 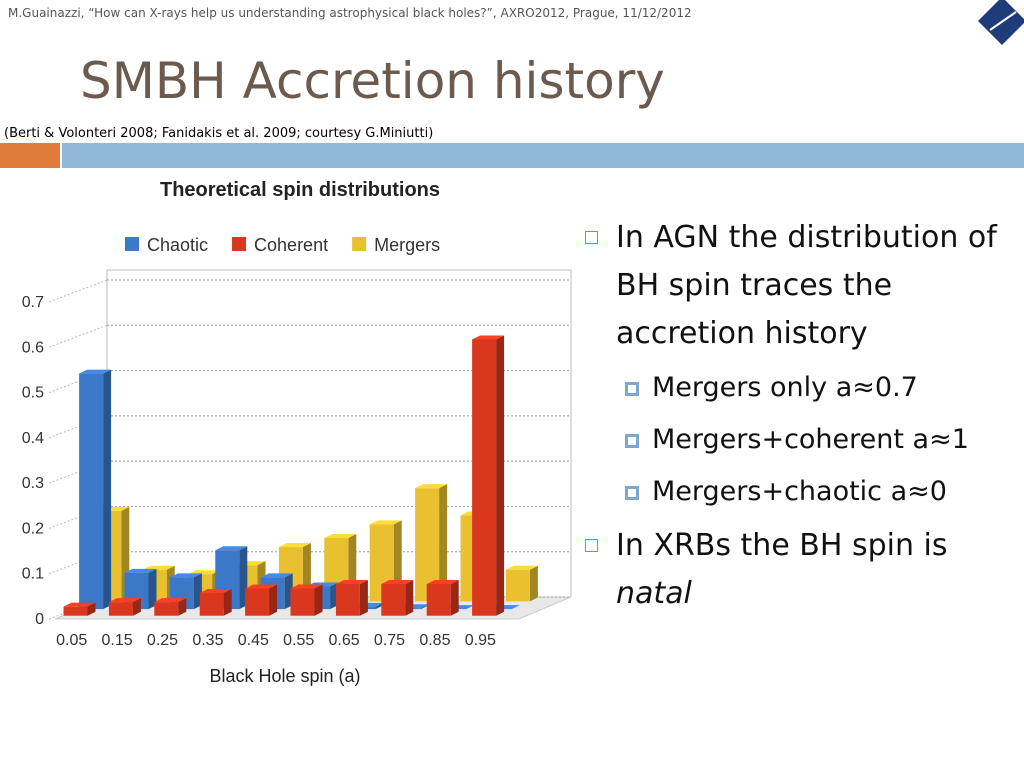 I want to click on logo, so click(x=1000, y=23).